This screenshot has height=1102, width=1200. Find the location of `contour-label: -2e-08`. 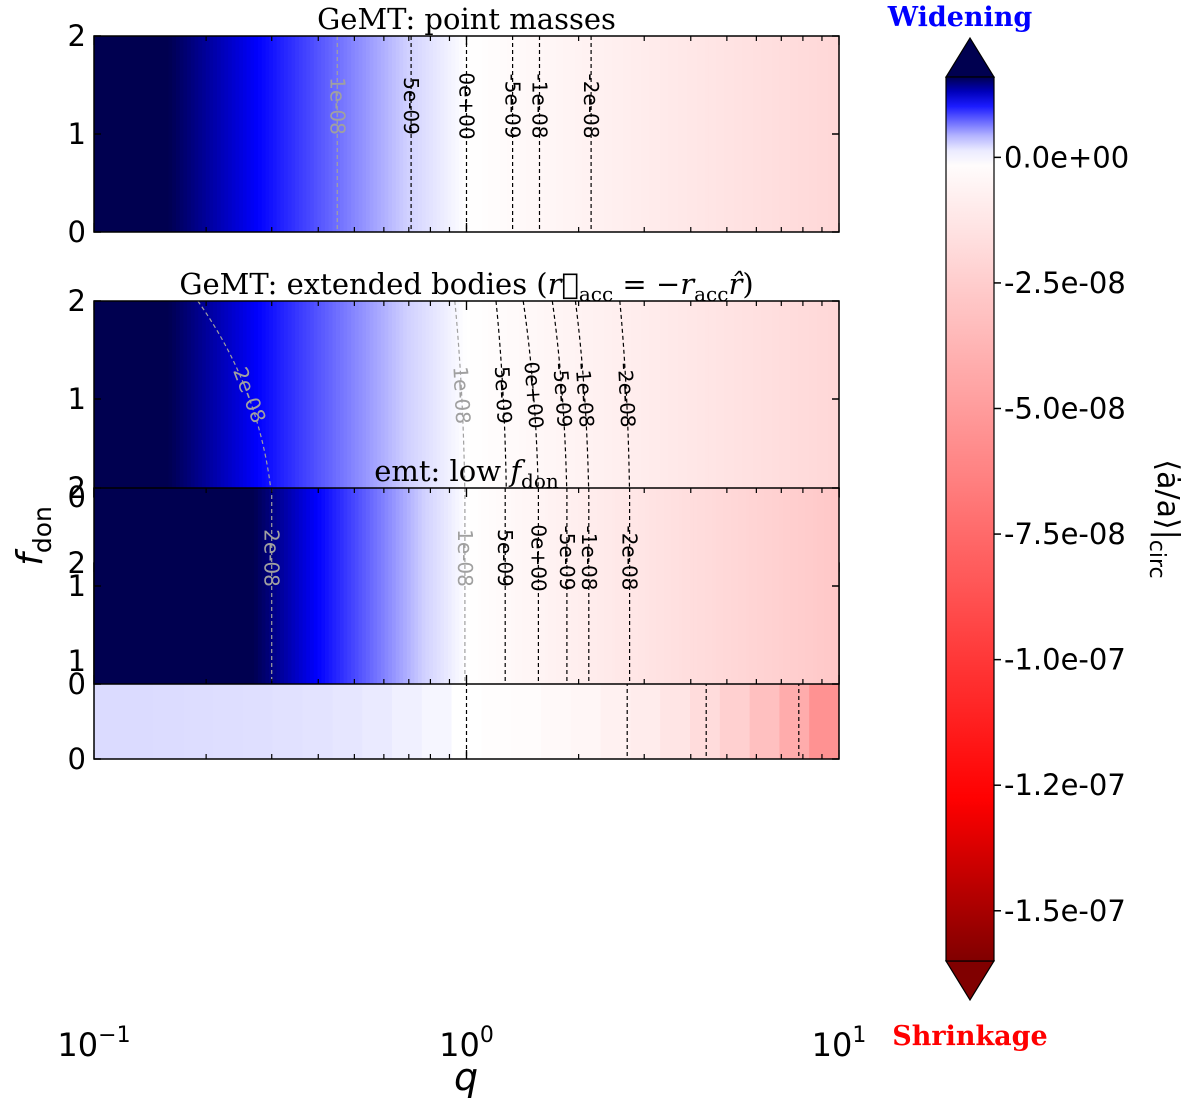

contour-label: -2e-08 is located at coordinates (630, 558).